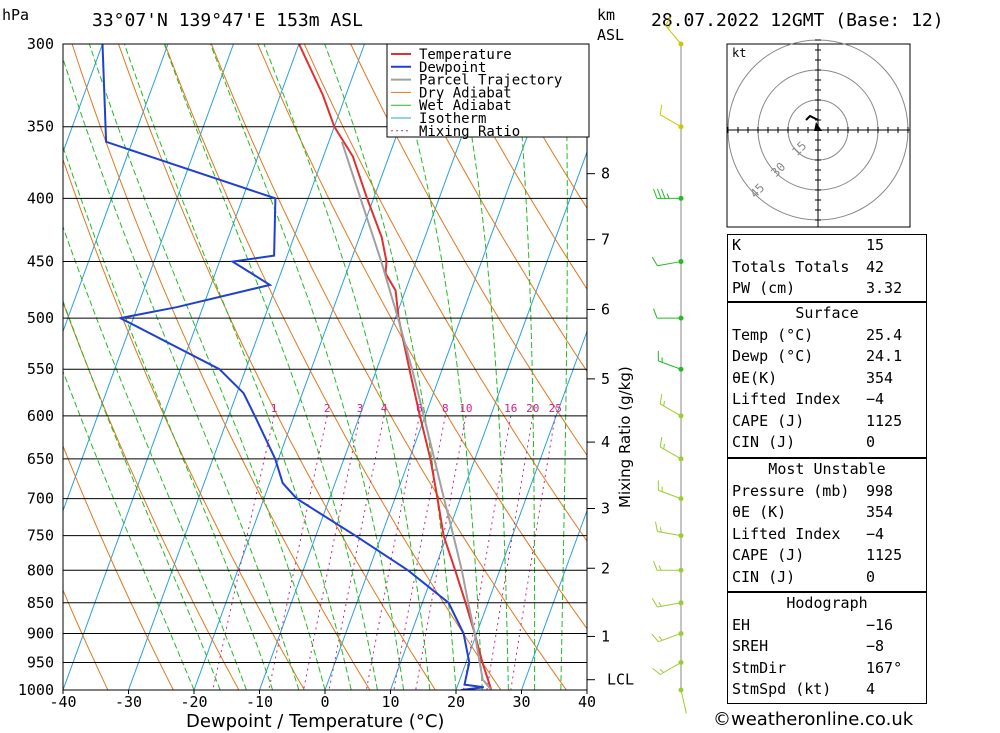 This screenshot has width=1000, height=733. Describe the element at coordinates (791, 490) in the screenshot. I see `index-label: Pressure (mb)` at that location.